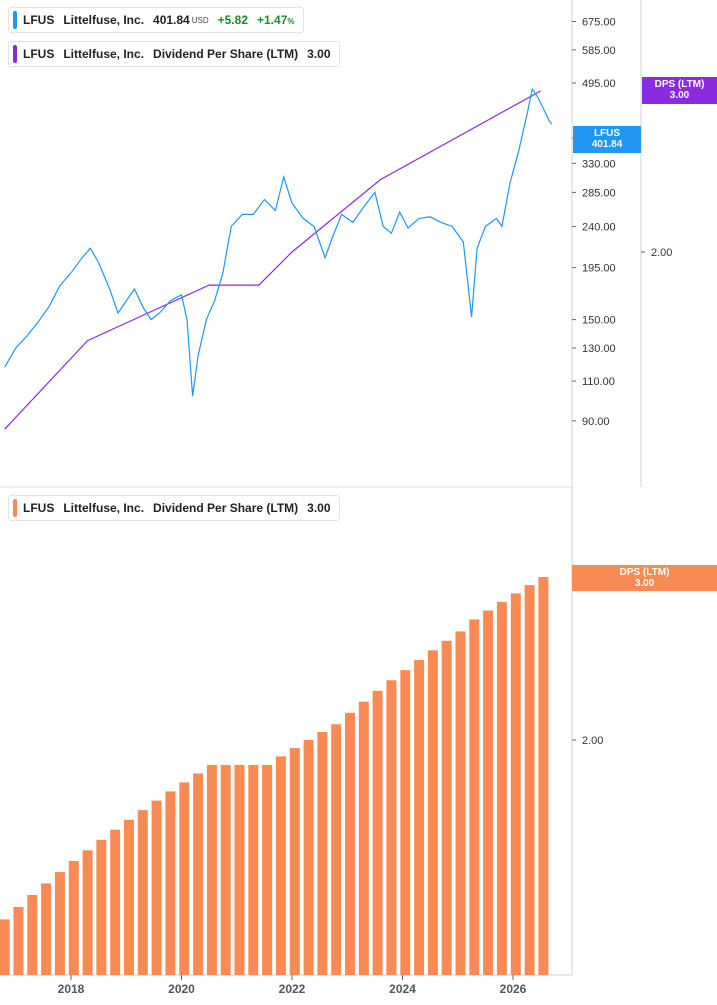 Image resolution: width=717 pixels, height=1005 pixels. What do you see at coordinates (232, 20) in the screenshot?
I see `legend-change: +5.82` at bounding box center [232, 20].